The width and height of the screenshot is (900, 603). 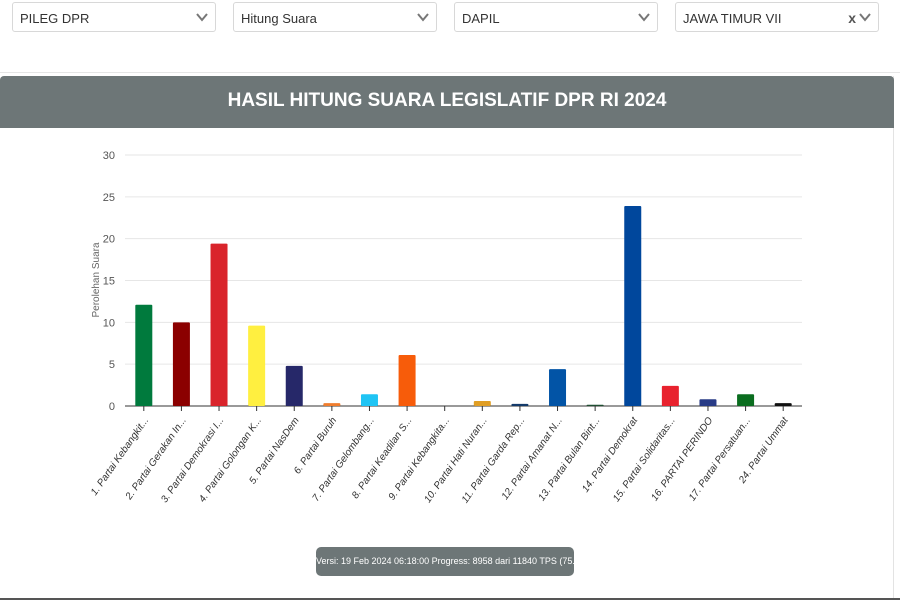 What do you see at coordinates (450, 72) in the screenshot?
I see `filter-divider` at bounding box center [450, 72].